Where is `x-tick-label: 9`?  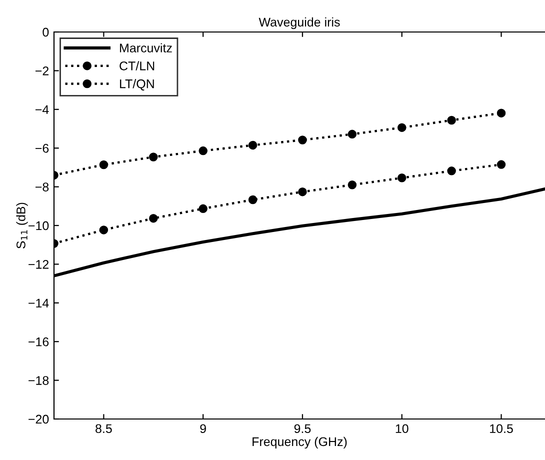 x-tick-label: 9 is located at coordinates (203, 429).